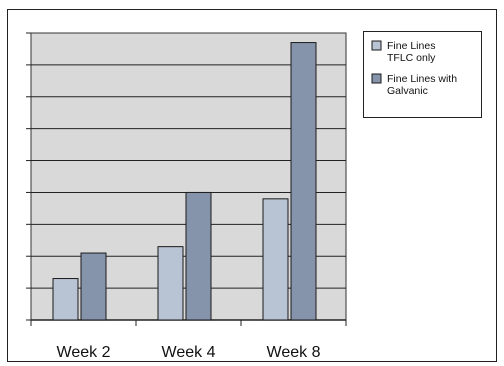 Image resolution: width=504 pixels, height=366 pixels. Describe the element at coordinates (411, 46) in the screenshot. I see `legend-label-line: Fine Lines` at that location.